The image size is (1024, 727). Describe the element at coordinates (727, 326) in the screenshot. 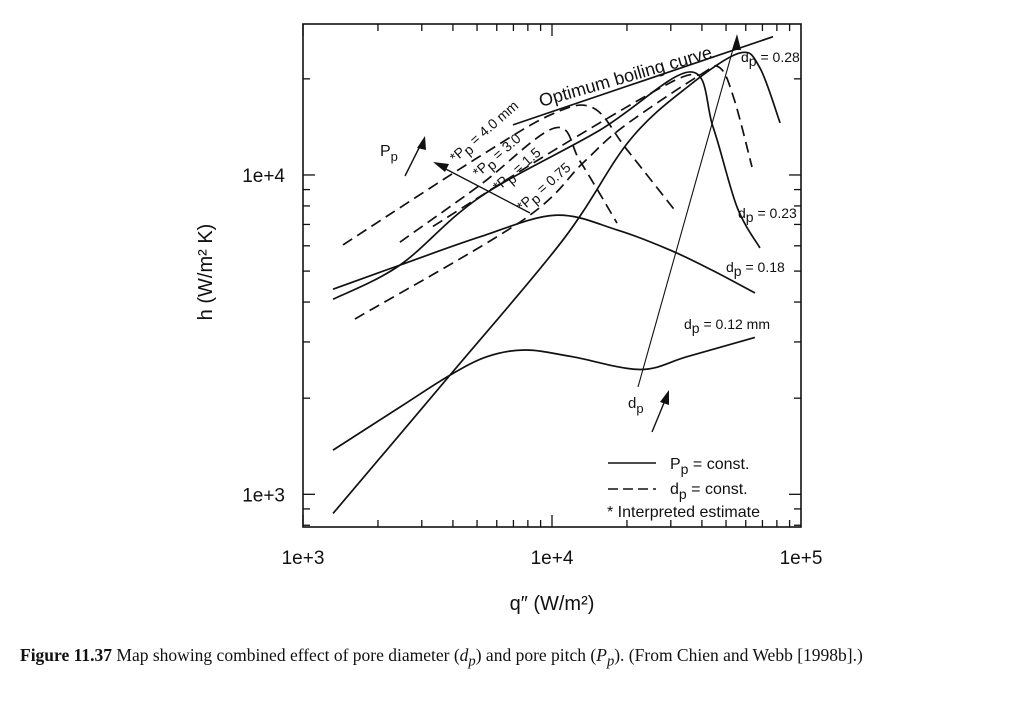

I see `series-label-0: dp = 0.12 mm` at that location.